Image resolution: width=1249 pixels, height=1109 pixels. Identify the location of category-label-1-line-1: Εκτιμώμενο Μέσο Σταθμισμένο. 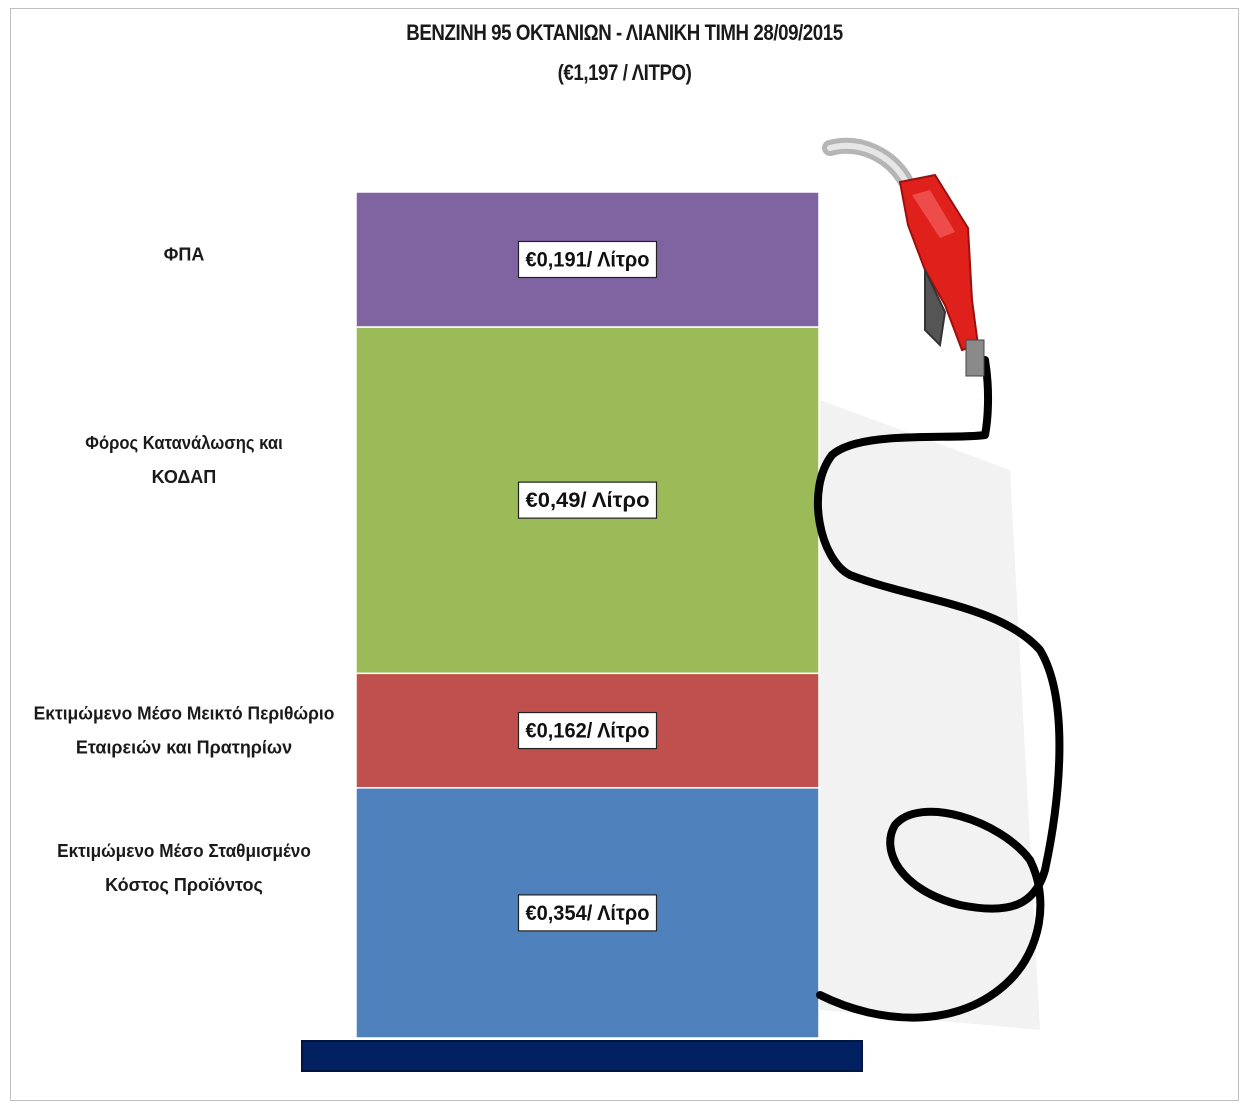
(184, 851).